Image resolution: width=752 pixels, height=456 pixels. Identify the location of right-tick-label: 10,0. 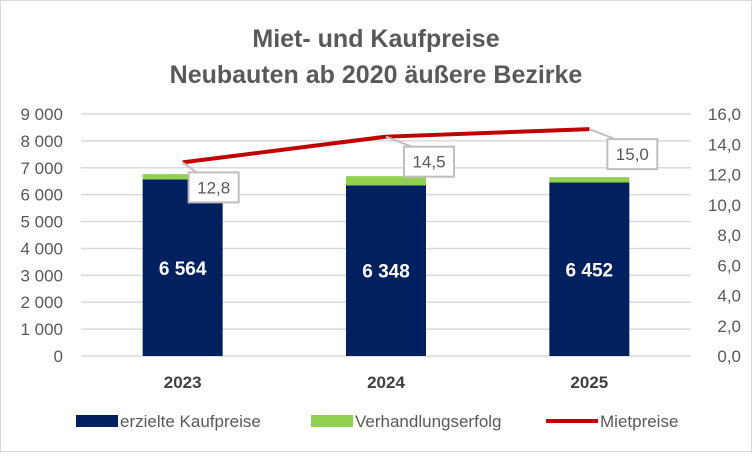
(724, 205).